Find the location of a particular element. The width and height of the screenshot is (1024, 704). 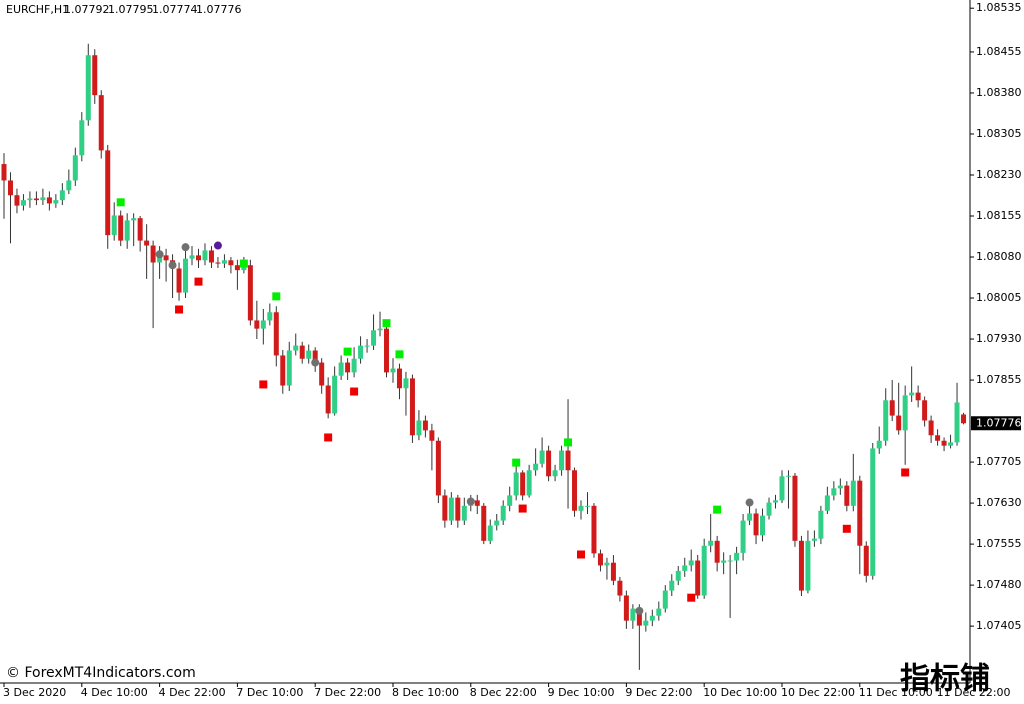

watermark: © ForexMT4Indicators.com is located at coordinates (101, 673).